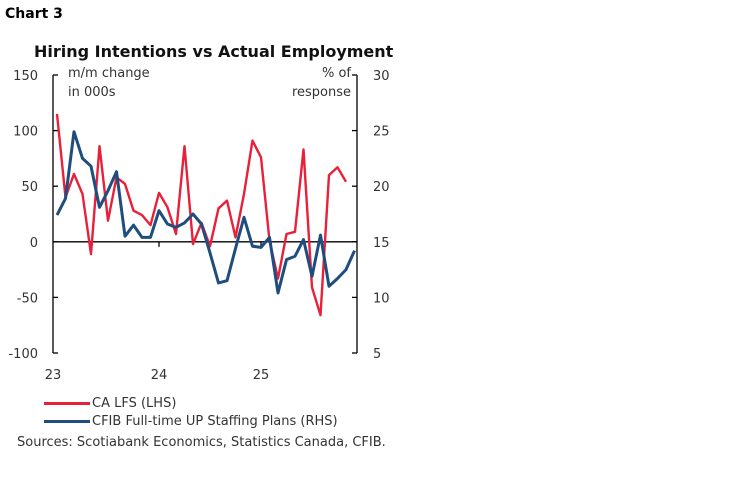 This screenshot has width=748, height=483. I want to click on chart-label: Chart 3, so click(34, 14).